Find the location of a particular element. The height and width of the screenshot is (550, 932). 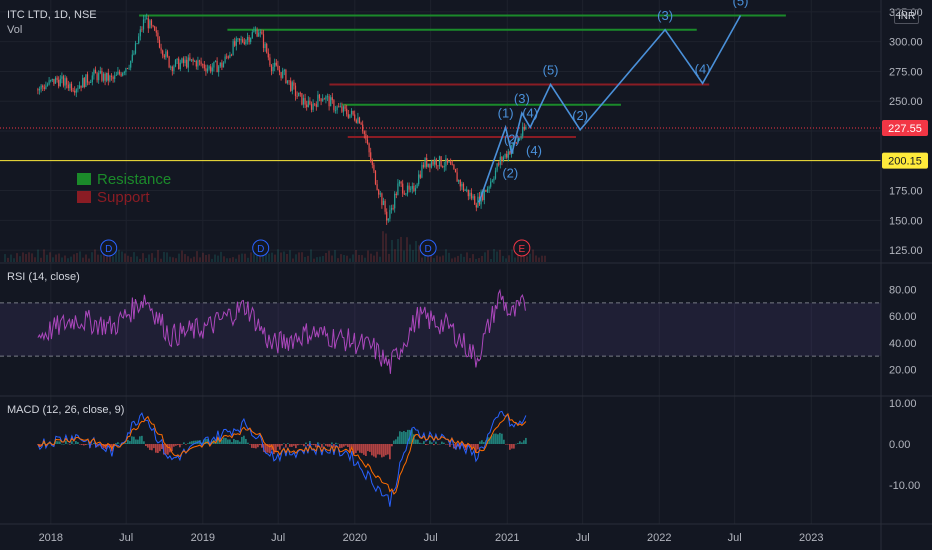

price-axis-panel is located at coordinates (906, 275).